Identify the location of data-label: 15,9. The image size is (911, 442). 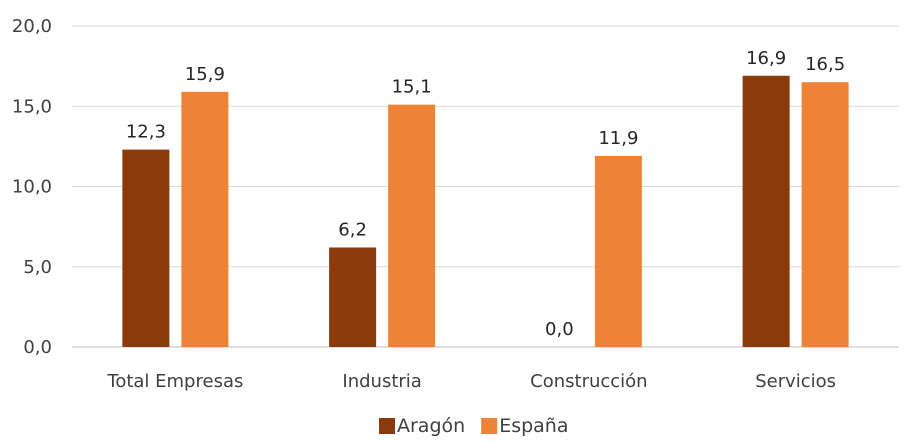
(205, 74).